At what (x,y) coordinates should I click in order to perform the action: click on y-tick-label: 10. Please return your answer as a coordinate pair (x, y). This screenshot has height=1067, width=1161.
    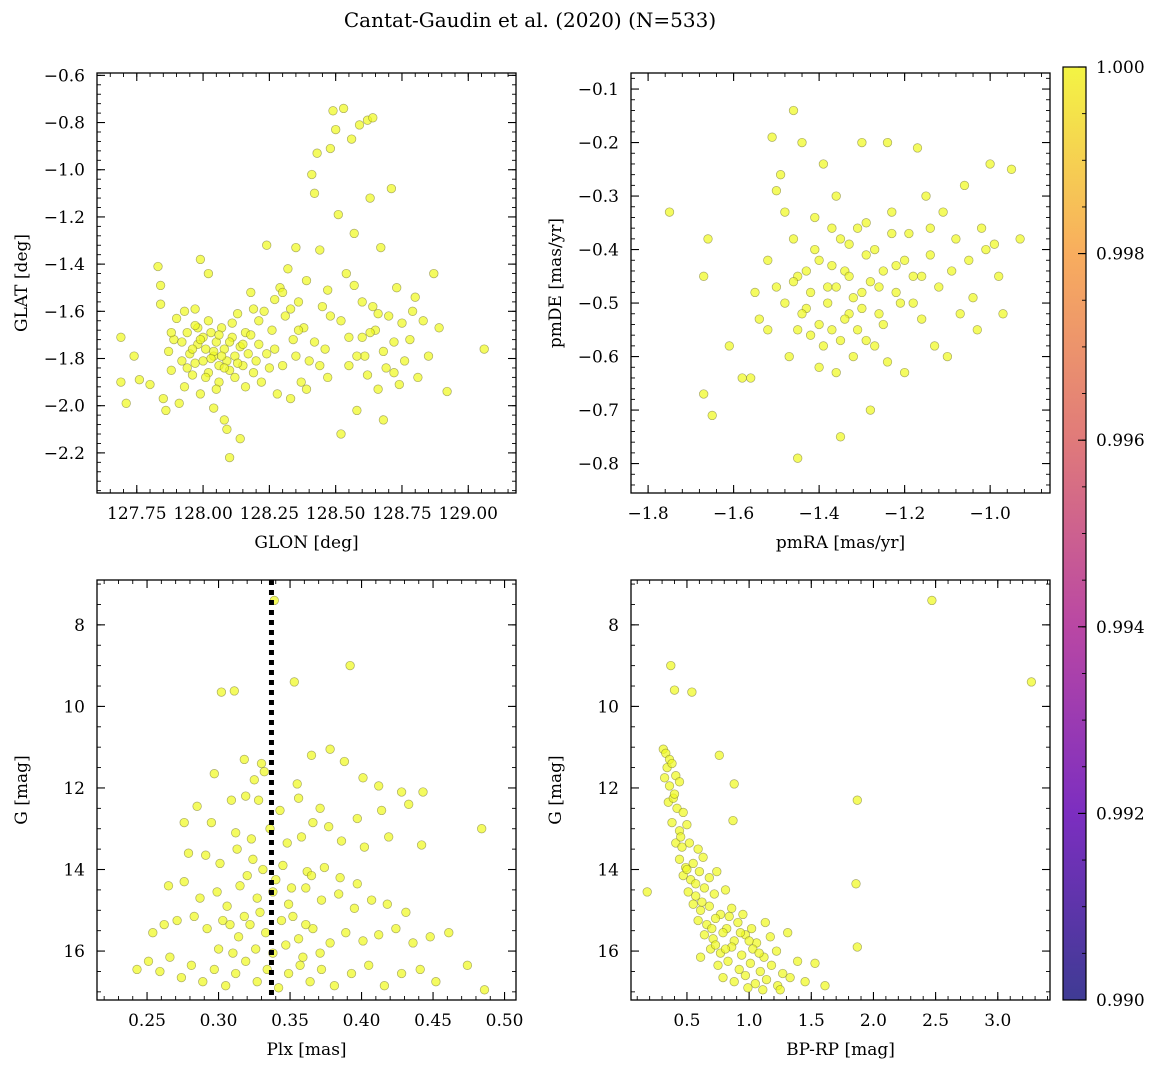
    Looking at the image, I should click on (74, 707).